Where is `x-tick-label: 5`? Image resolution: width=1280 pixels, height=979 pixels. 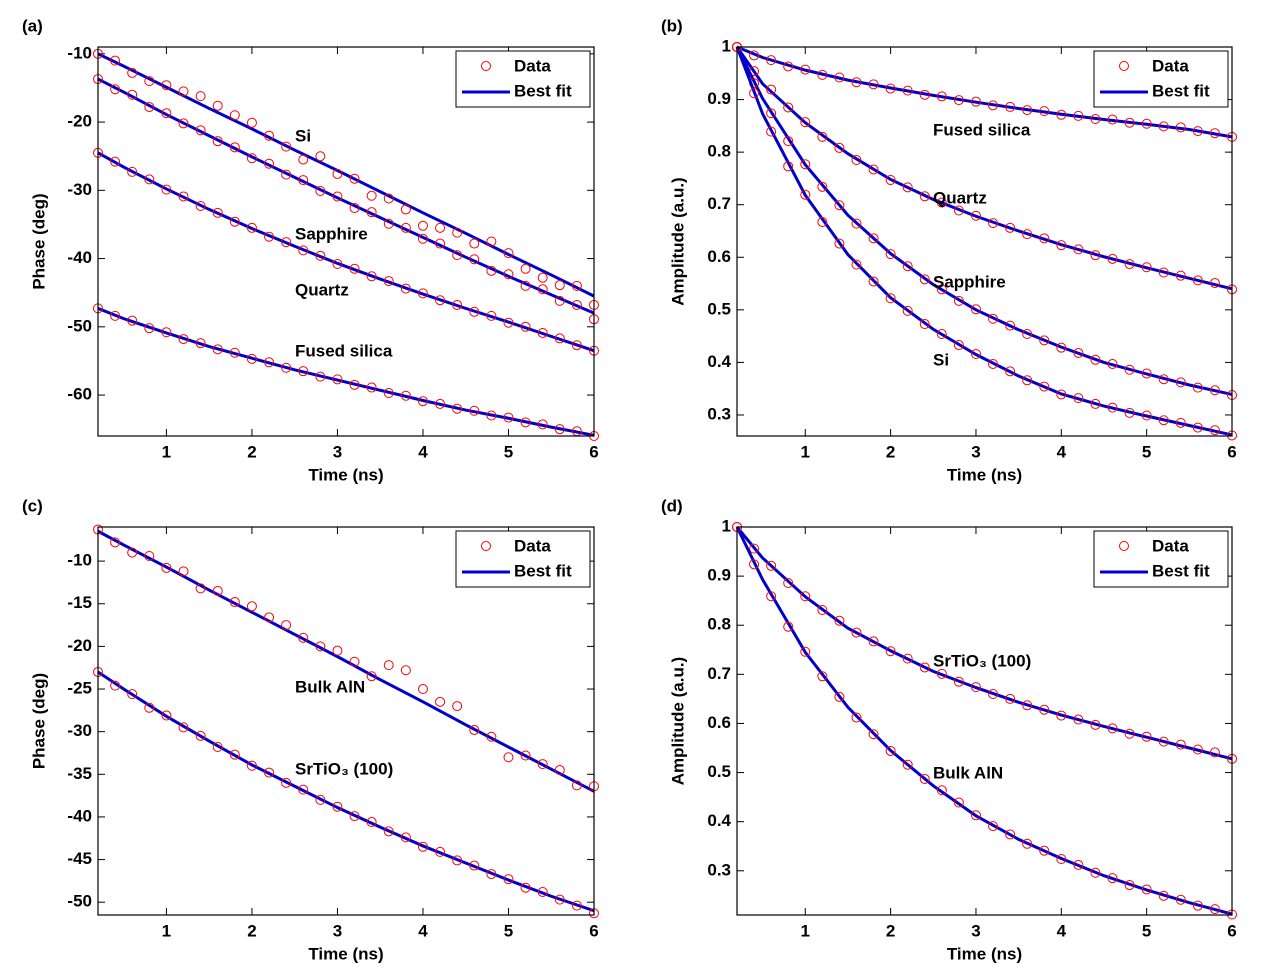
x-tick-label: 5 is located at coordinates (1146, 930).